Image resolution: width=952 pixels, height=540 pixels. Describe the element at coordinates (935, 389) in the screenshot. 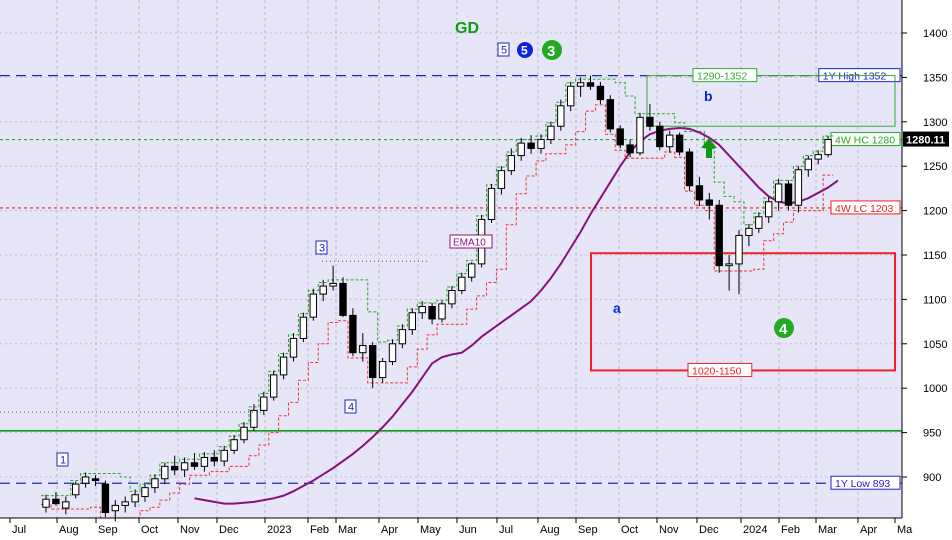

I see `price-tick-label: 1000` at that location.